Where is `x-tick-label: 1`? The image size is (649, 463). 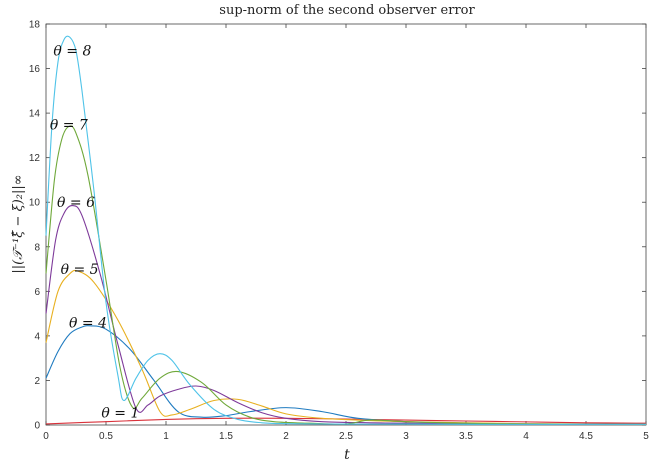
x-tick-label: 1 is located at coordinates (166, 436).